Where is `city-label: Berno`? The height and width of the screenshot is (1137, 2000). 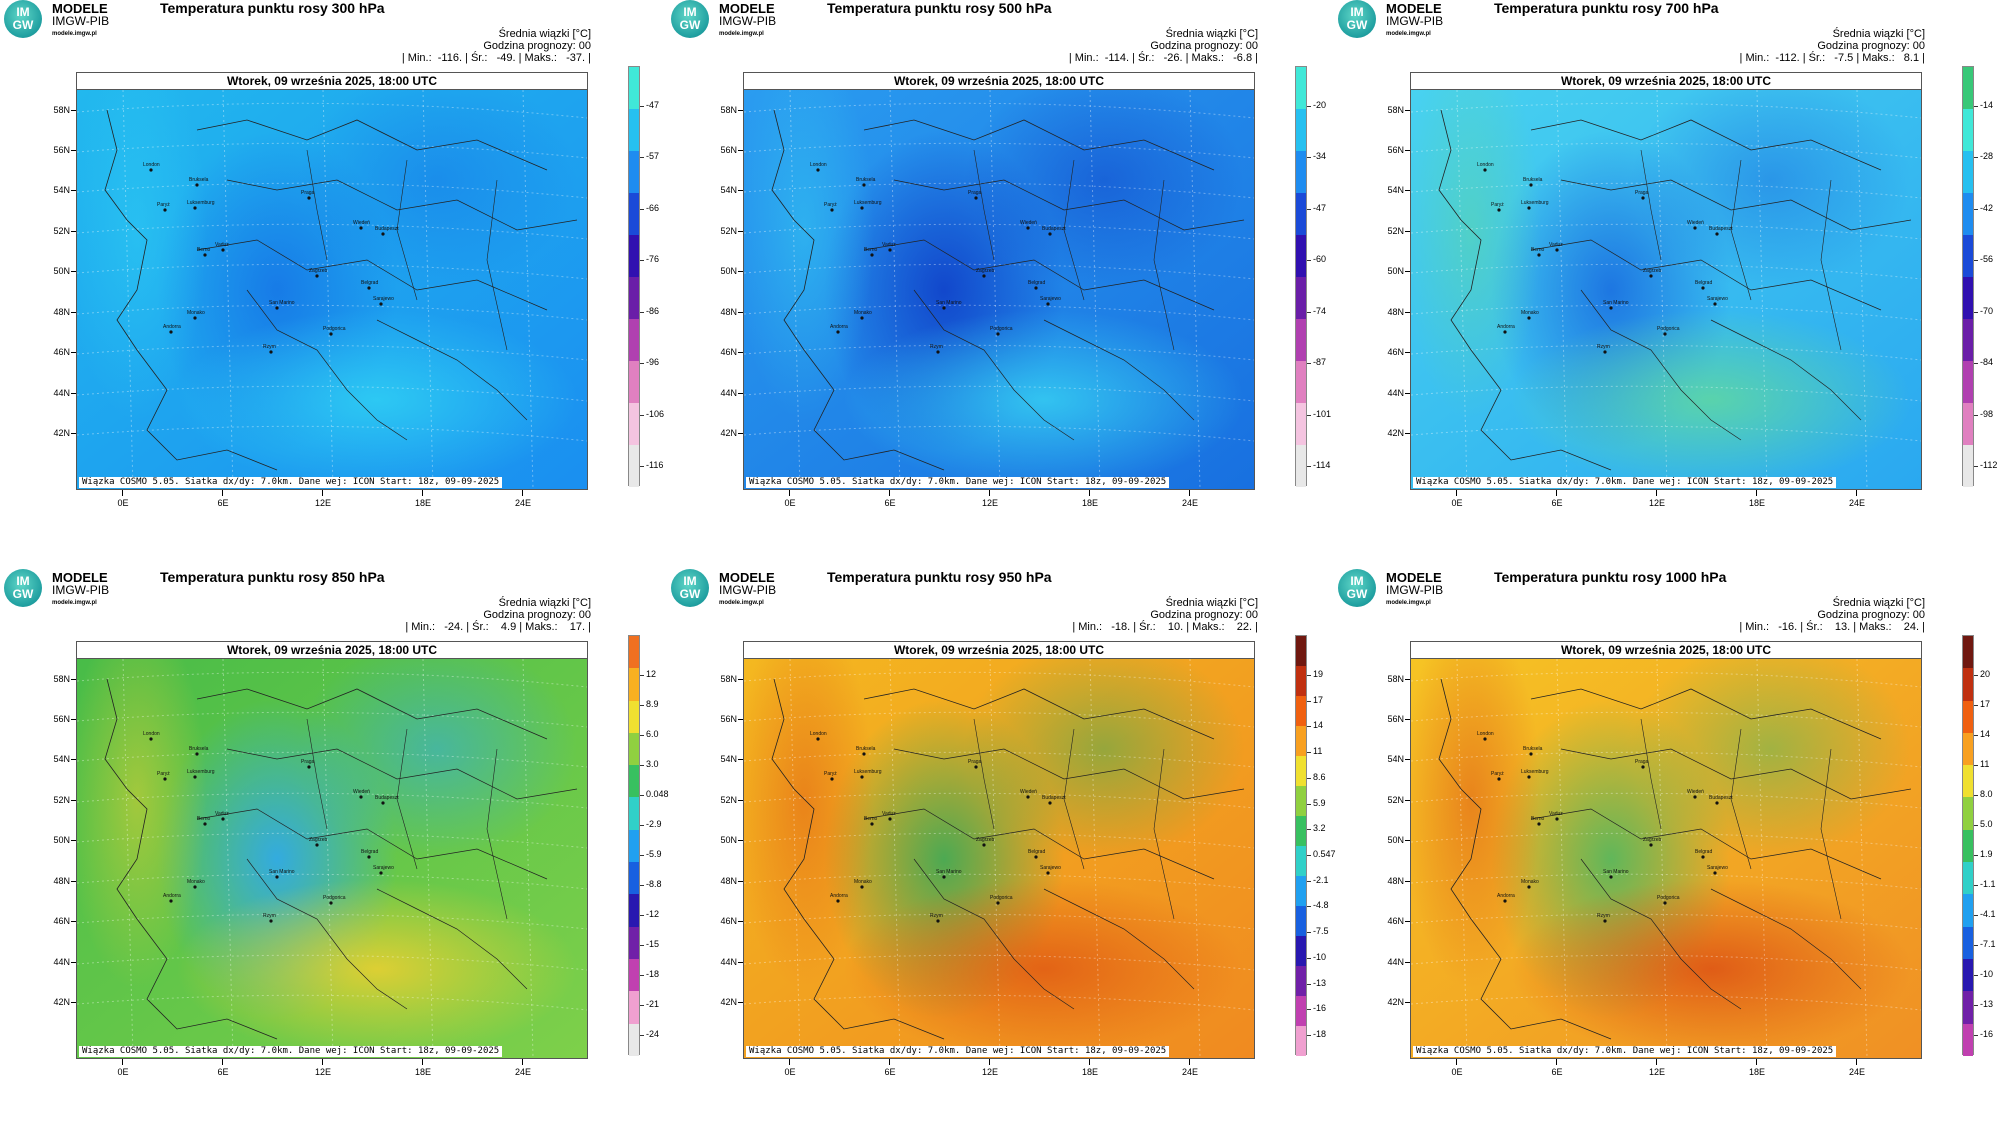
city-label: Berno is located at coordinates (204, 250).